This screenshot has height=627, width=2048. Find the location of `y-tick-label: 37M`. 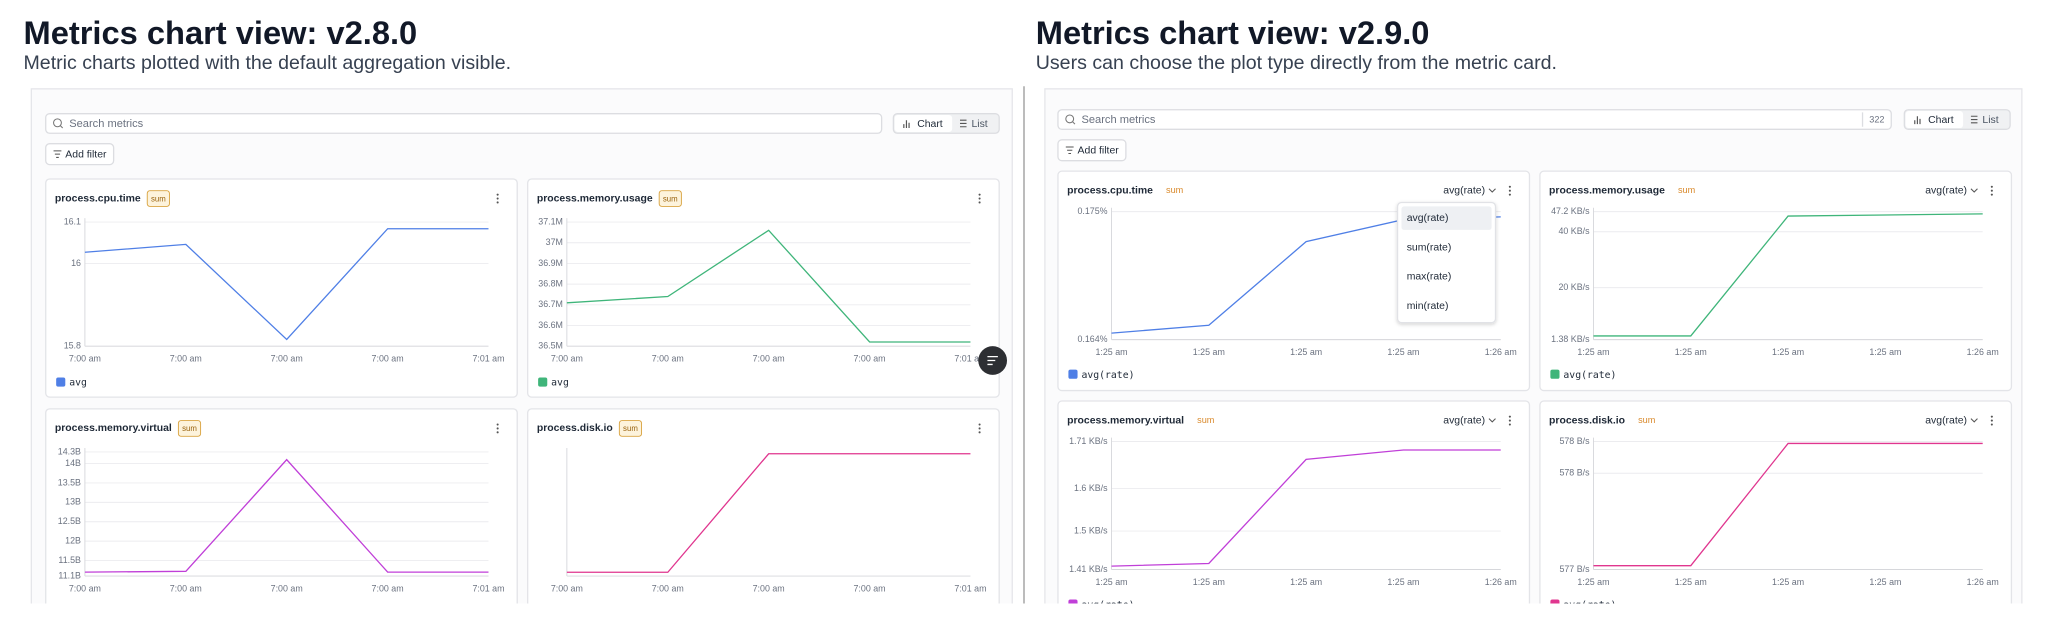

y-tick-label: 37M is located at coordinates (554, 242).